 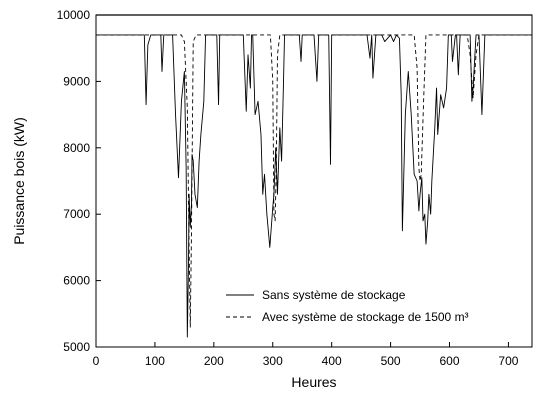 What do you see at coordinates (74, 15) in the screenshot?
I see `y-tick-label: 10000` at bounding box center [74, 15].